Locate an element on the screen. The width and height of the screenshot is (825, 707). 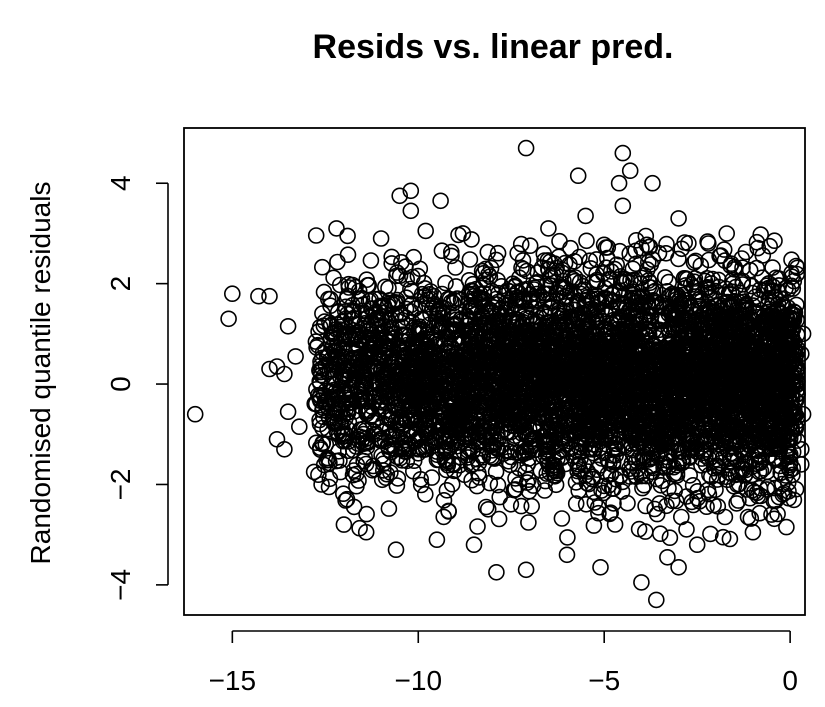
y-axis-label: Randomised quantile residuals is located at coordinates (40, 373).